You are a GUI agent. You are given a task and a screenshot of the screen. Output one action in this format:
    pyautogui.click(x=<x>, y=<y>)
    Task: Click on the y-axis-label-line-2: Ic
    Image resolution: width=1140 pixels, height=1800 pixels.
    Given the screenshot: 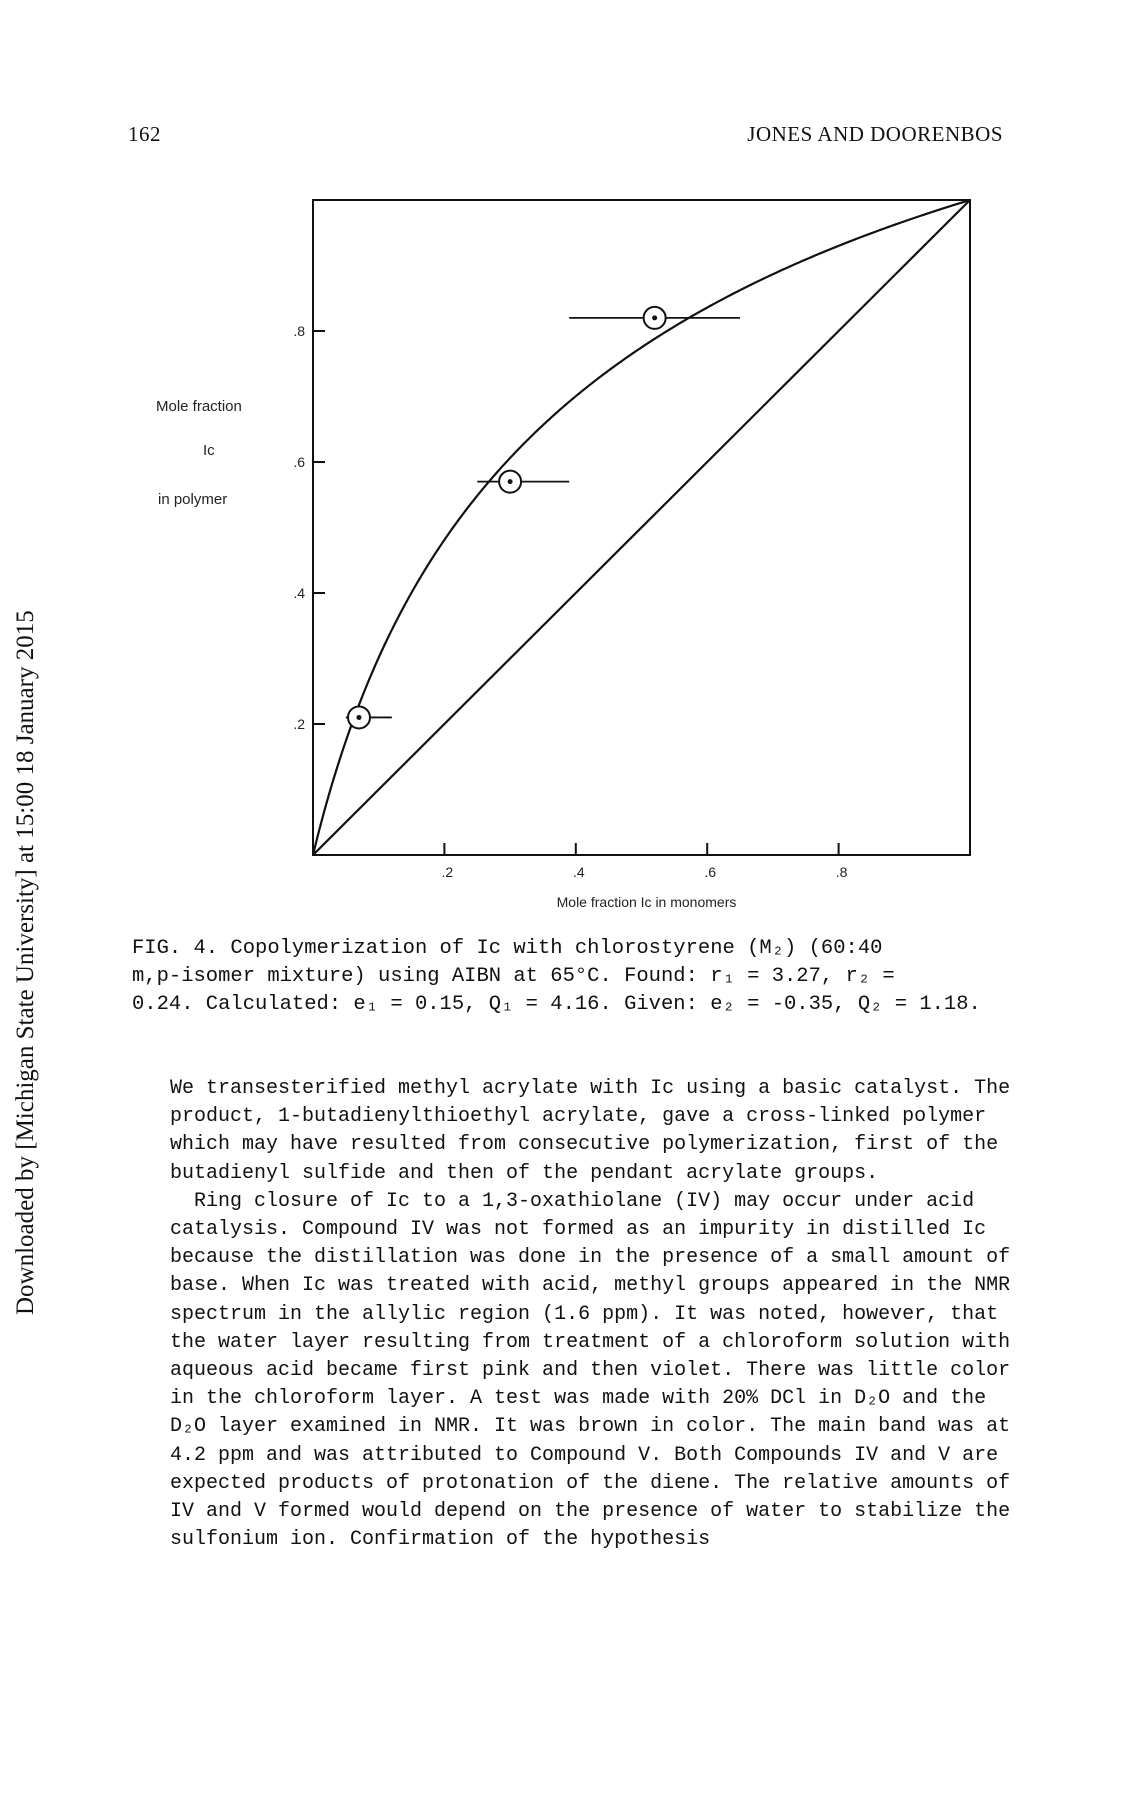 What is the action you would take?
    pyautogui.click(x=209, y=450)
    